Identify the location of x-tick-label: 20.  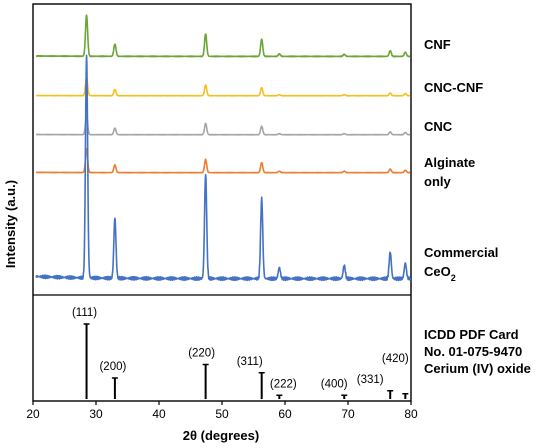
(33, 414).